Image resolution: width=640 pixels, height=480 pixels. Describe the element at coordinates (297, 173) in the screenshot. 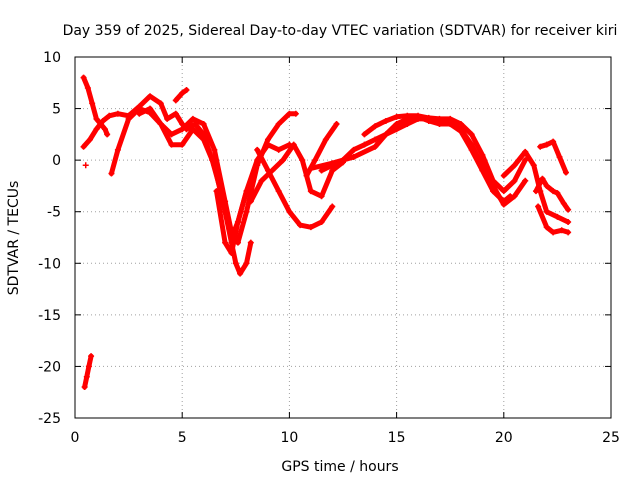

I see `series-arc-g` at that location.